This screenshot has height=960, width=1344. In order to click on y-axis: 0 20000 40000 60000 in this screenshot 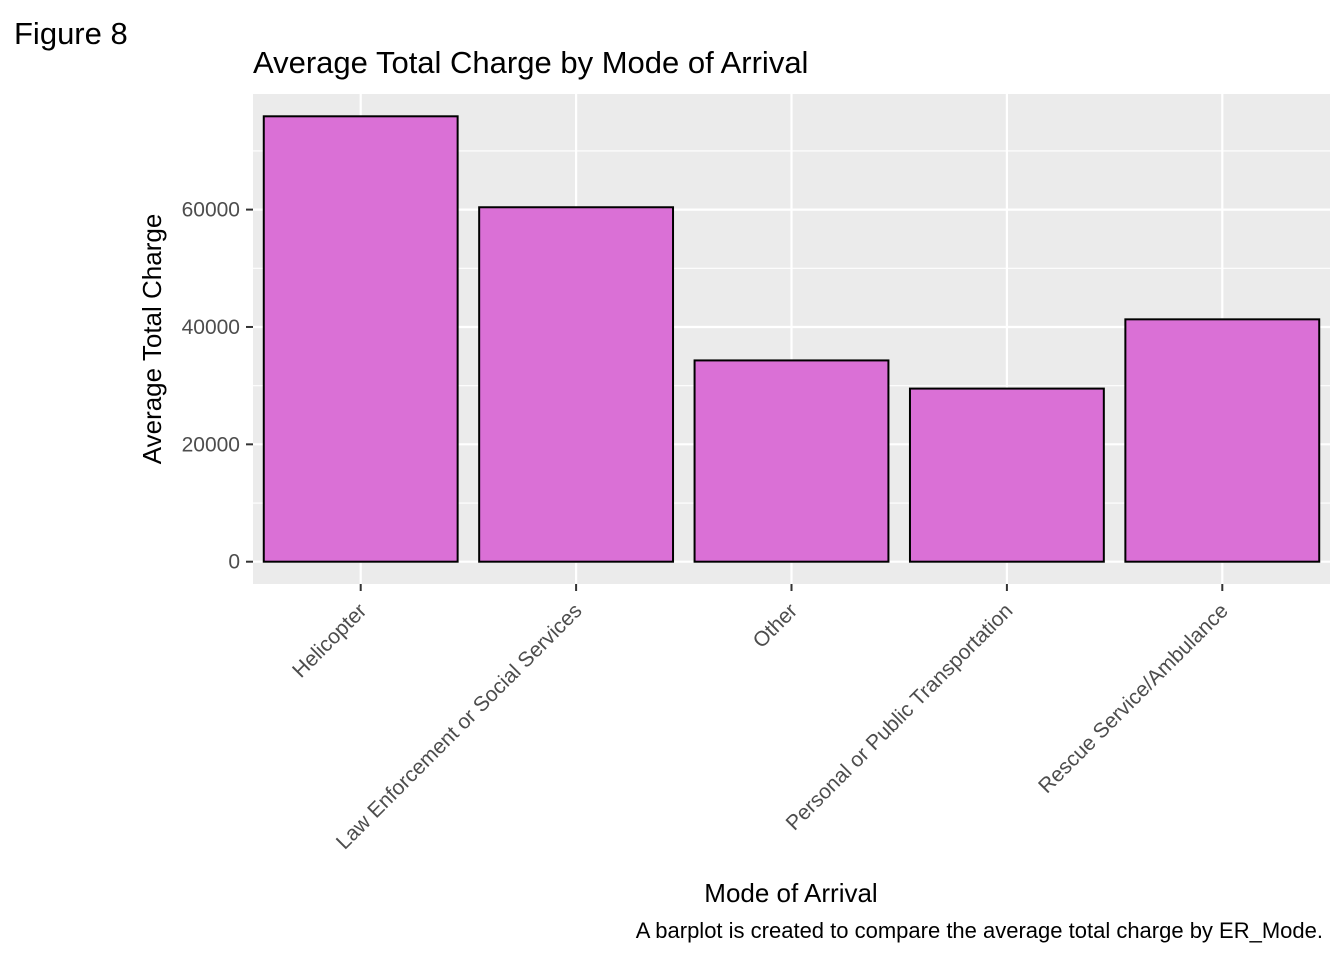, I will do `click(217, 386)`.